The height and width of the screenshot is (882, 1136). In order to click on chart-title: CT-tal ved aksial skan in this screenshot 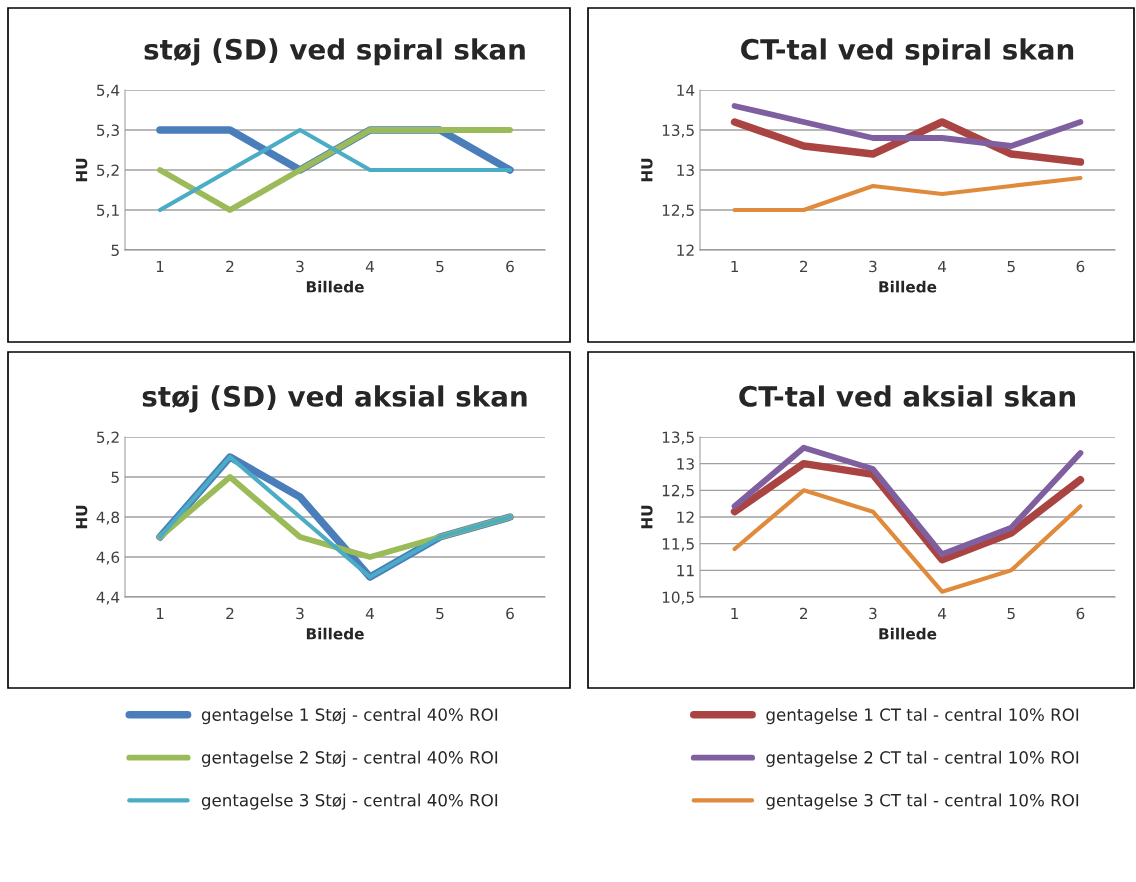, I will do `click(907, 396)`.